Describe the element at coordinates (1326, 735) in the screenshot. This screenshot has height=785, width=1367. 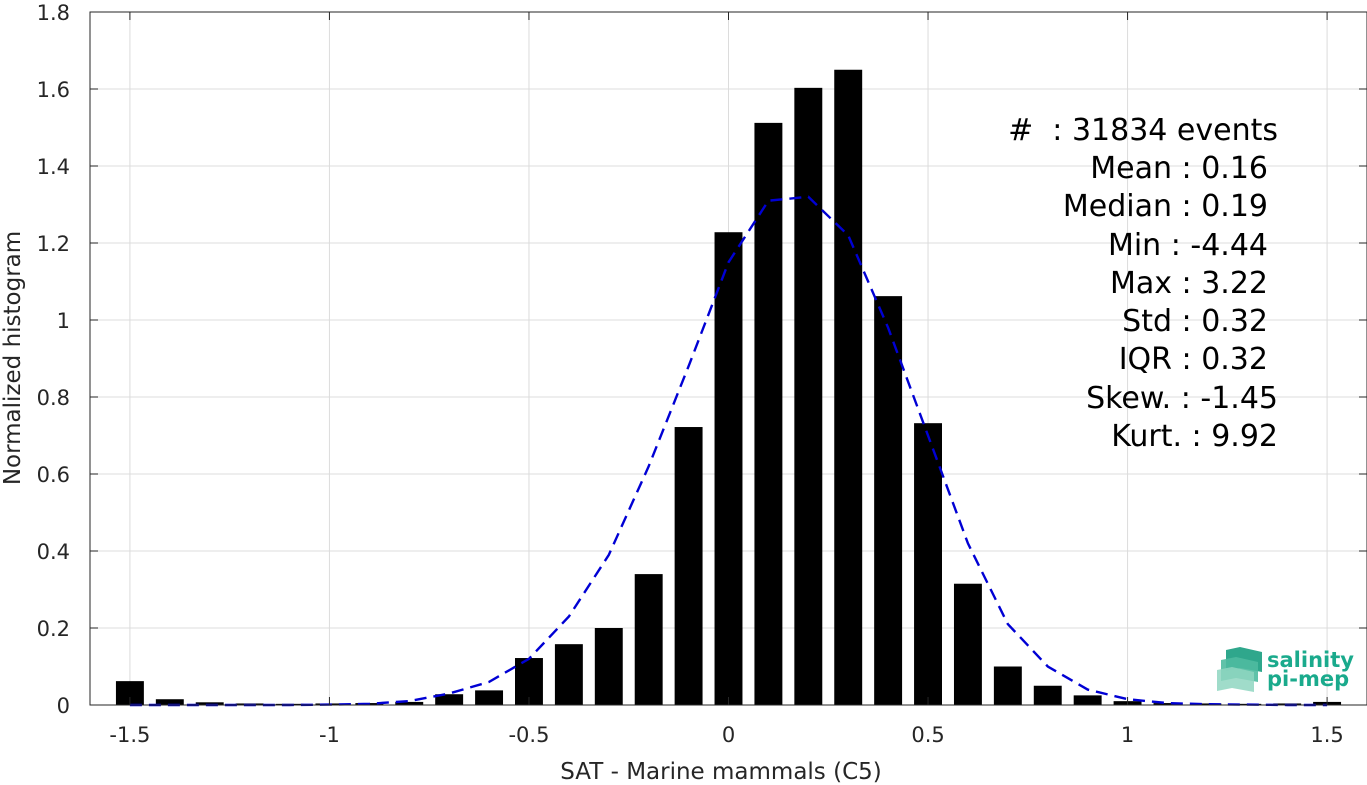
I see `x-tick-label: 1.5` at that location.